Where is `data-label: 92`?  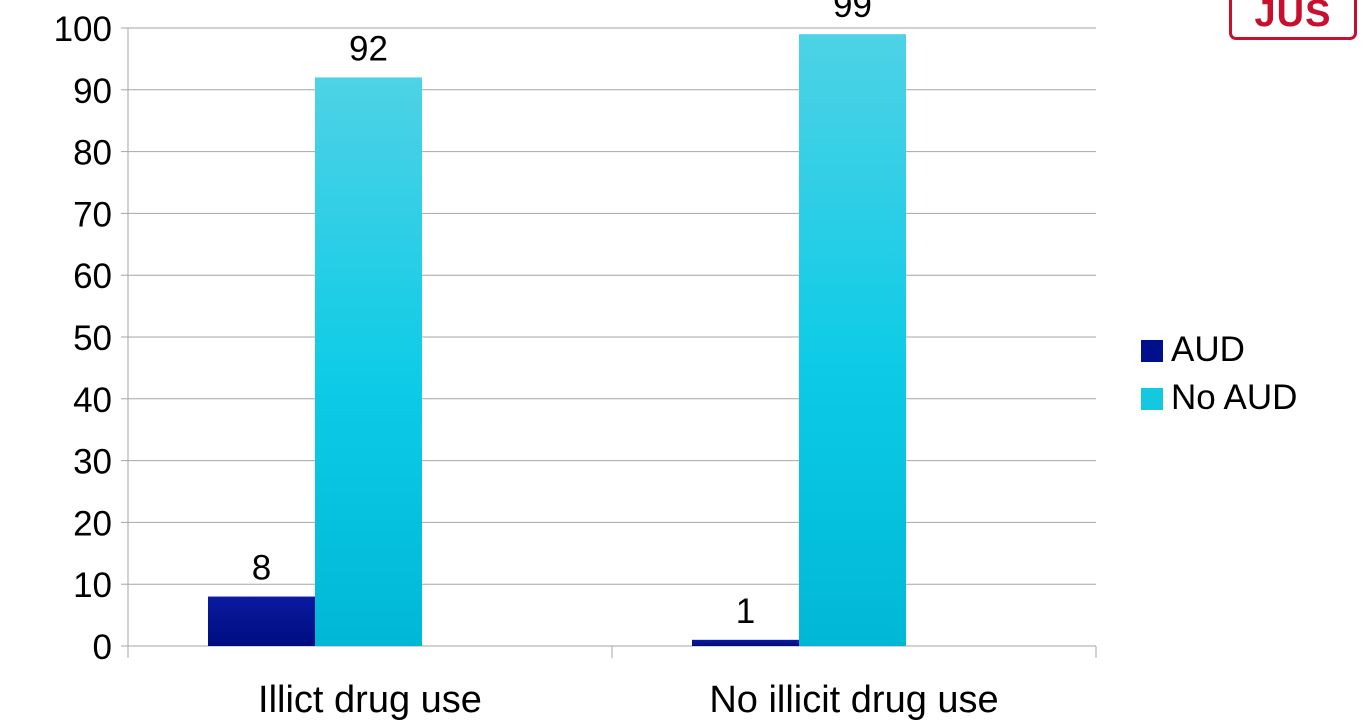 data-label: 92 is located at coordinates (368, 48).